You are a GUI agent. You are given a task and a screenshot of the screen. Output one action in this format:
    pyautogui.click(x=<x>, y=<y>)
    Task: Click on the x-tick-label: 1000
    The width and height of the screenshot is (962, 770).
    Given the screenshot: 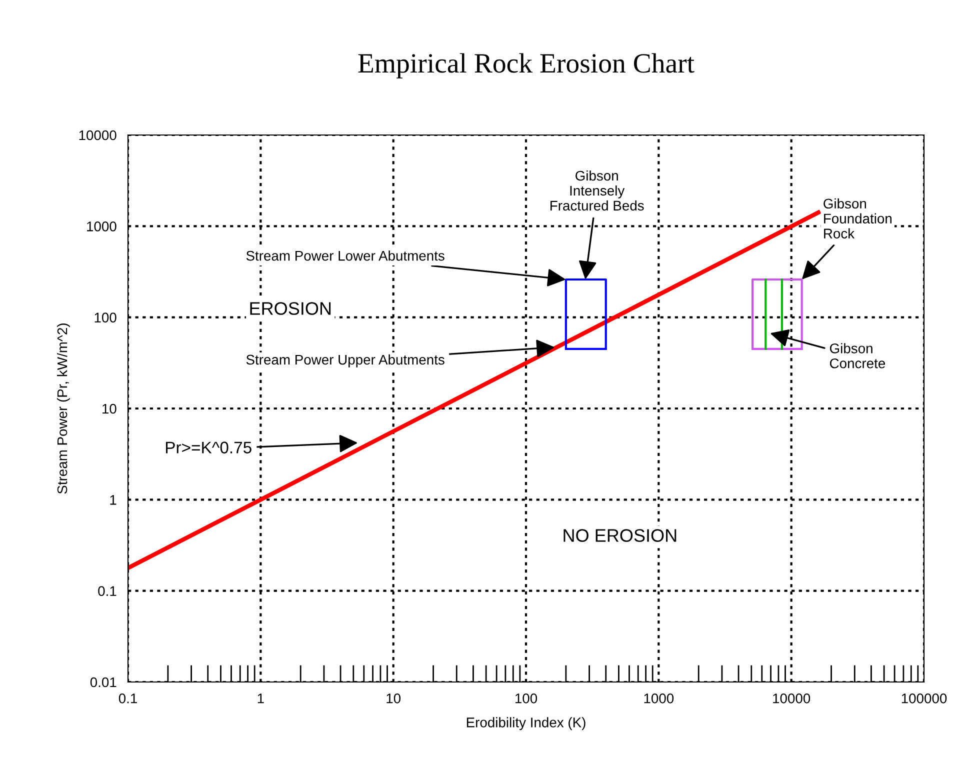 What is the action you would take?
    pyautogui.click(x=659, y=698)
    